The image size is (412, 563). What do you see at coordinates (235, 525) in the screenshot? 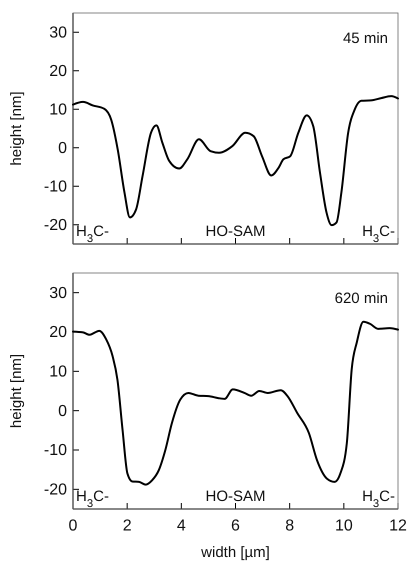
I see `x-tick-label: 6` at bounding box center [235, 525].